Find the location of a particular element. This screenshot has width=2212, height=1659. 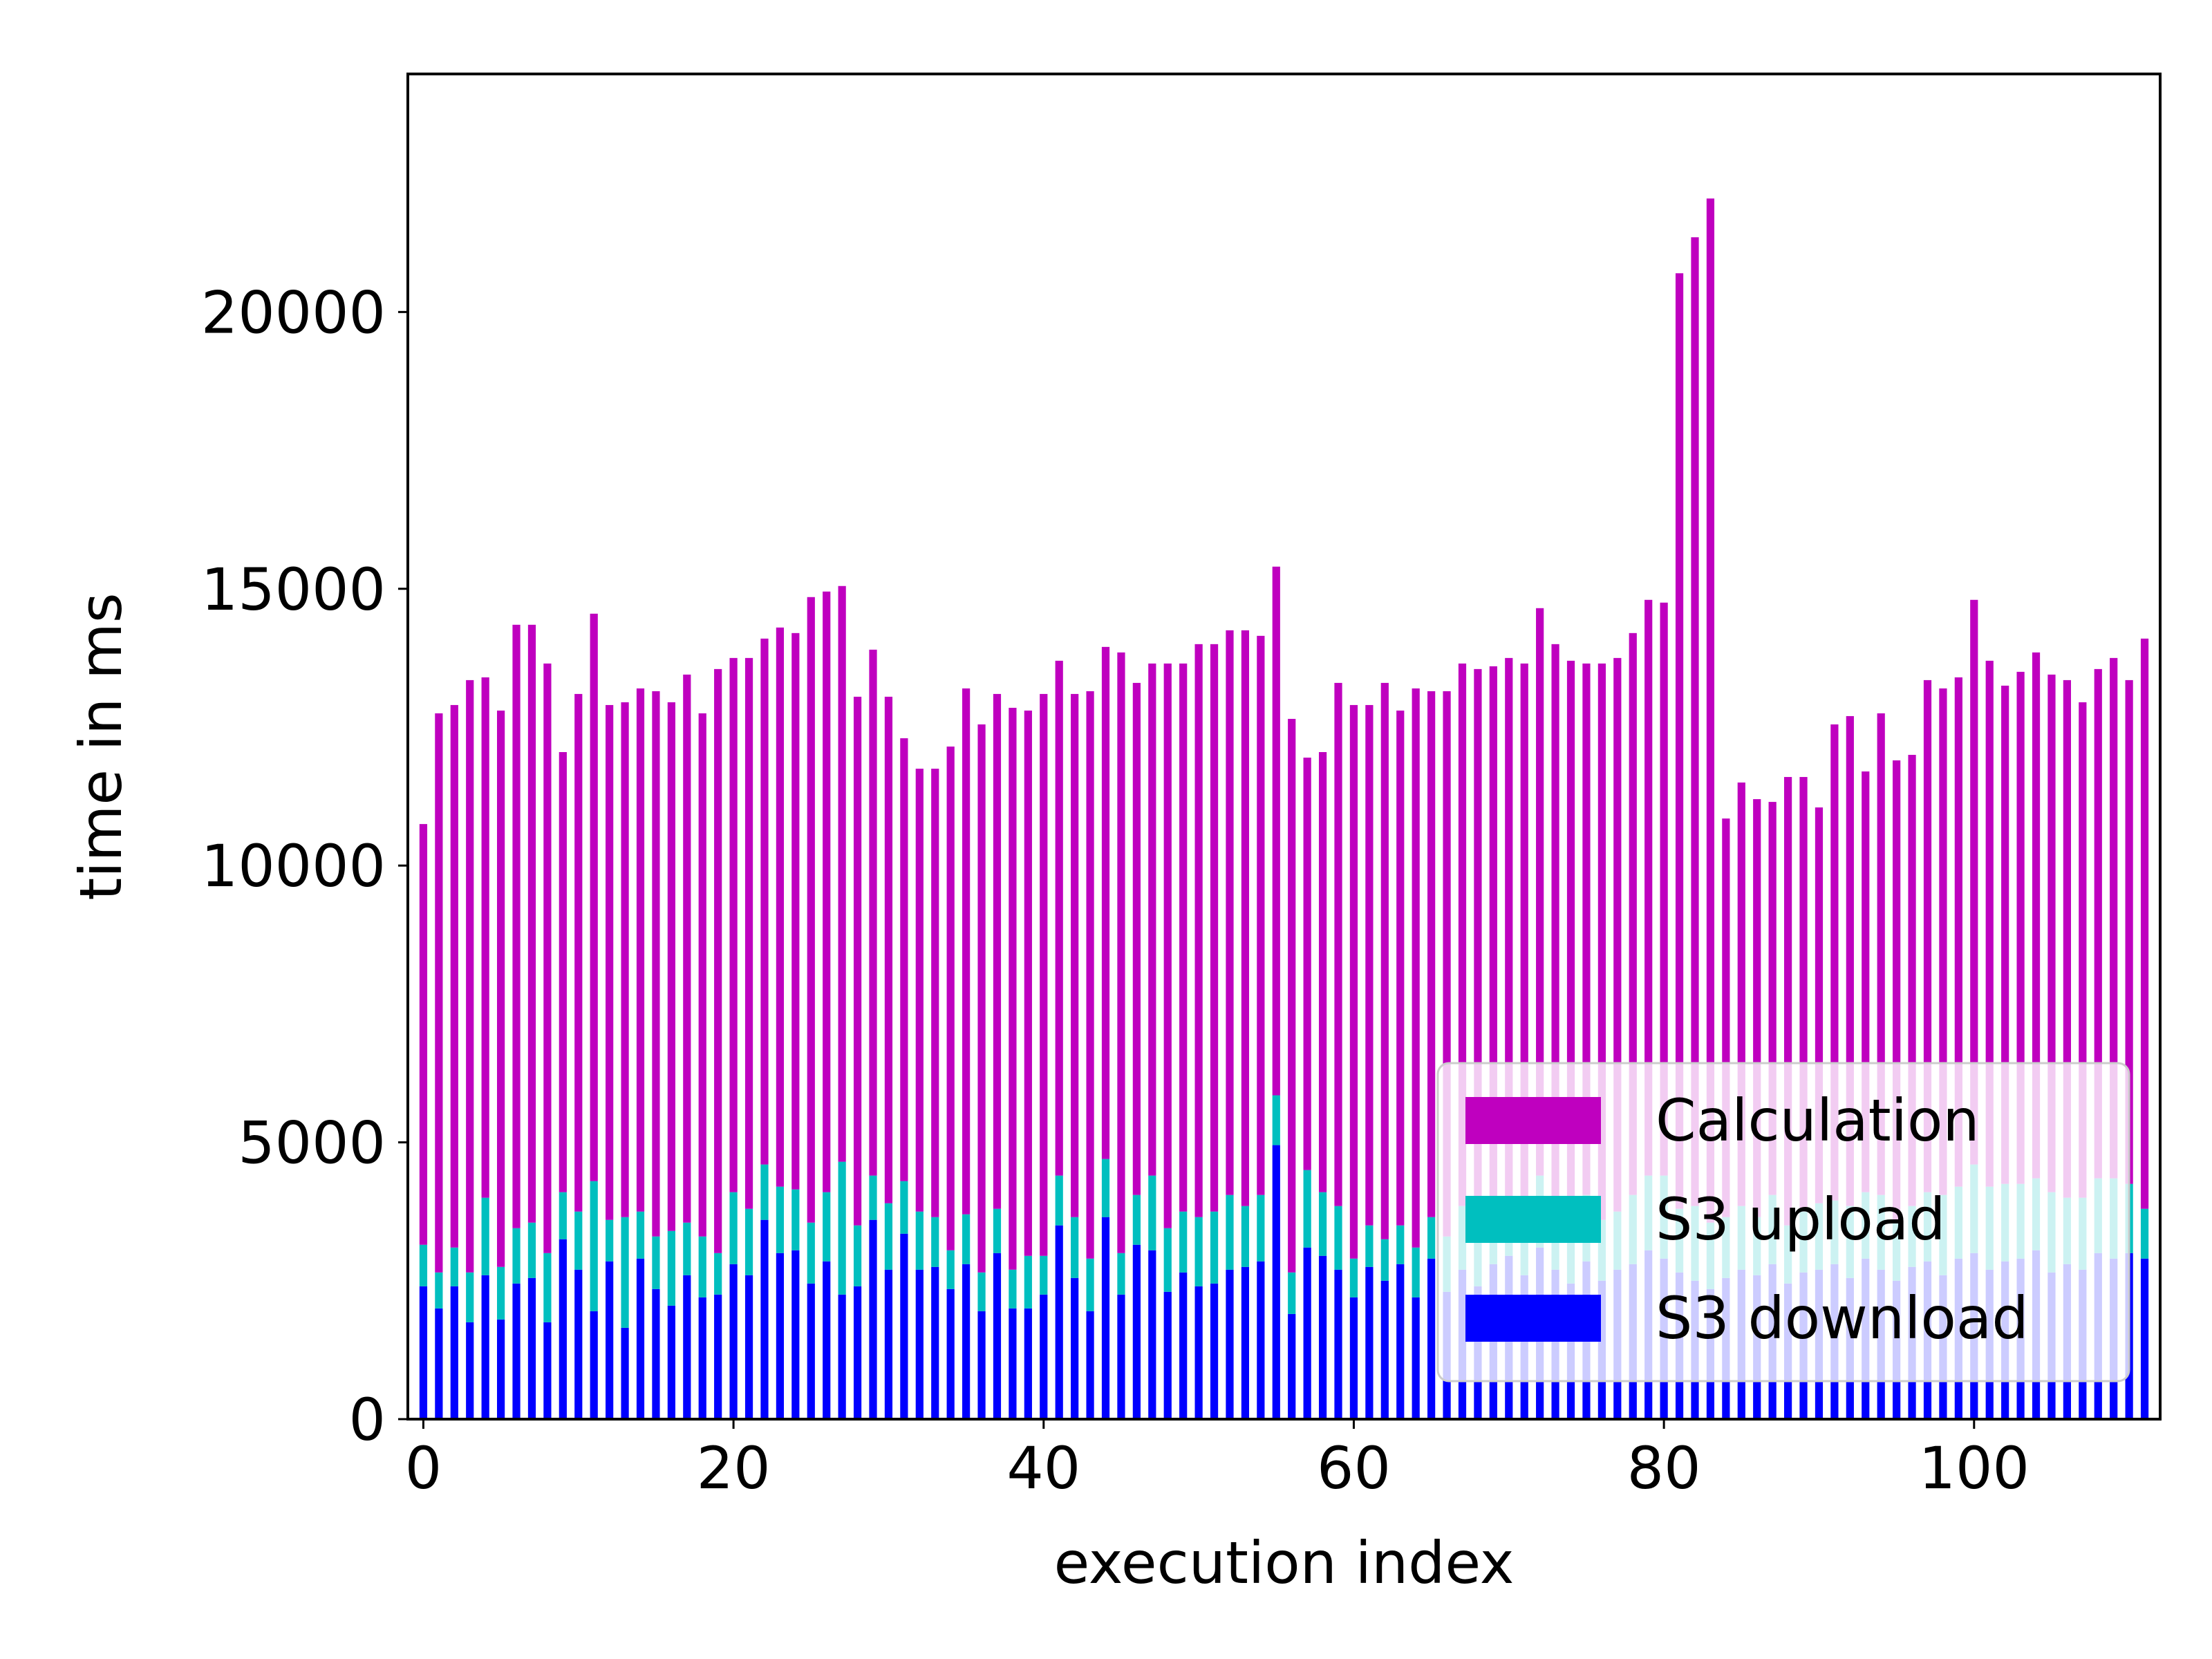

legend-label: S3 download is located at coordinates (1843, 1318).